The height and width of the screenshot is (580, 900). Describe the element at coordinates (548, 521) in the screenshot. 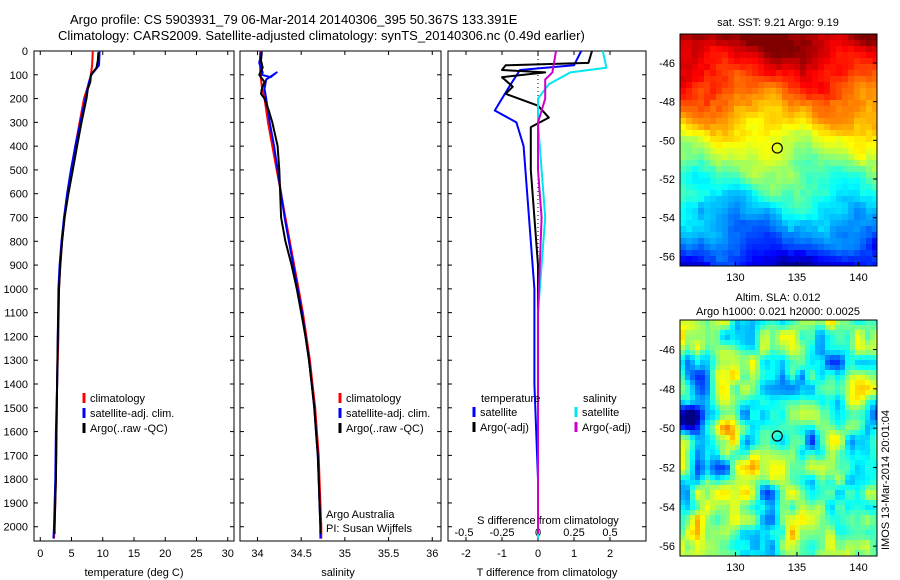

I see `sdiff-axis-label: S difference from climatology` at that location.